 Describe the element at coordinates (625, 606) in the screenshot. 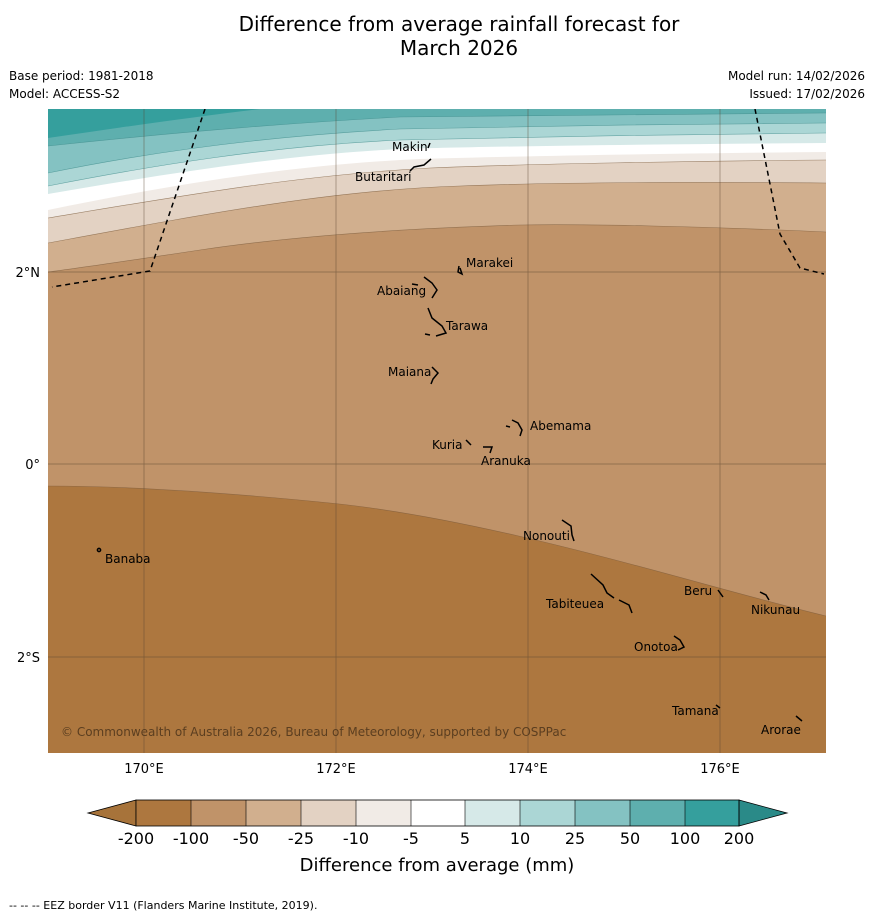

I see `island-tabiteuea-s` at that location.